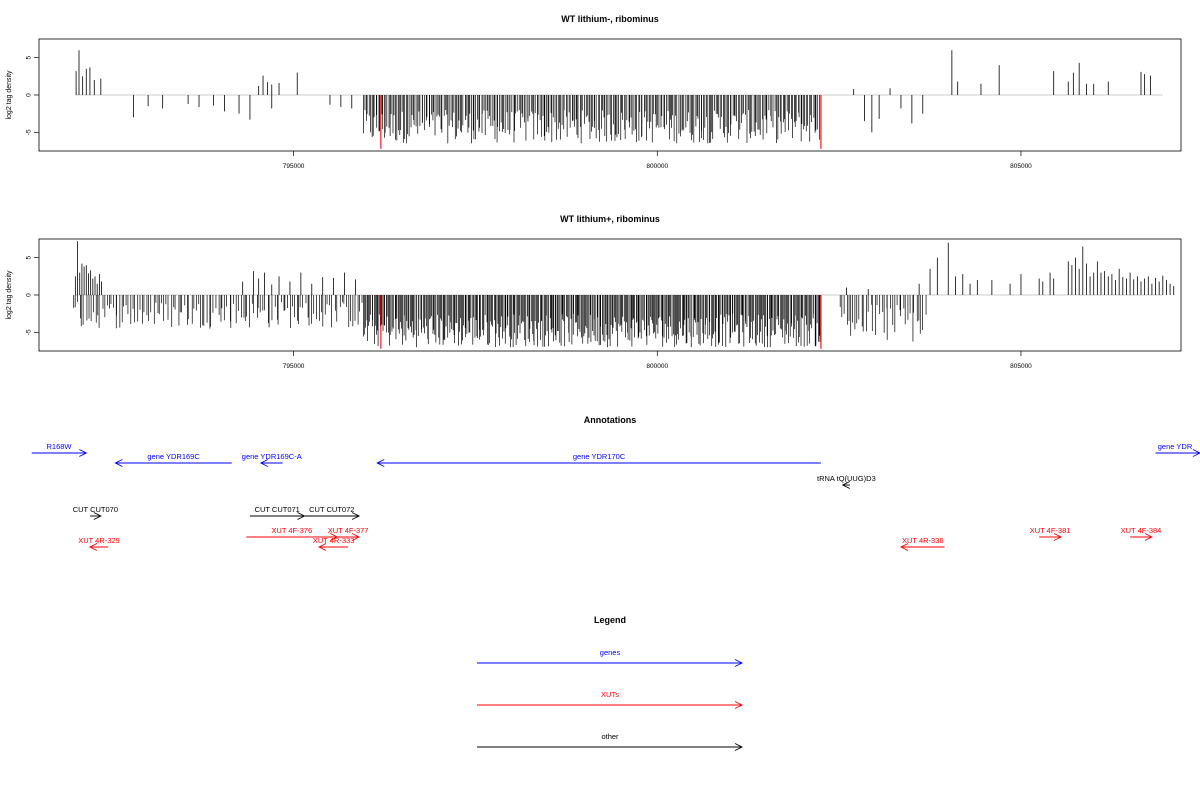 This screenshot has height=800, width=1200. I want to click on panel-title: WT lithium-, ribominus, so click(610, 19).